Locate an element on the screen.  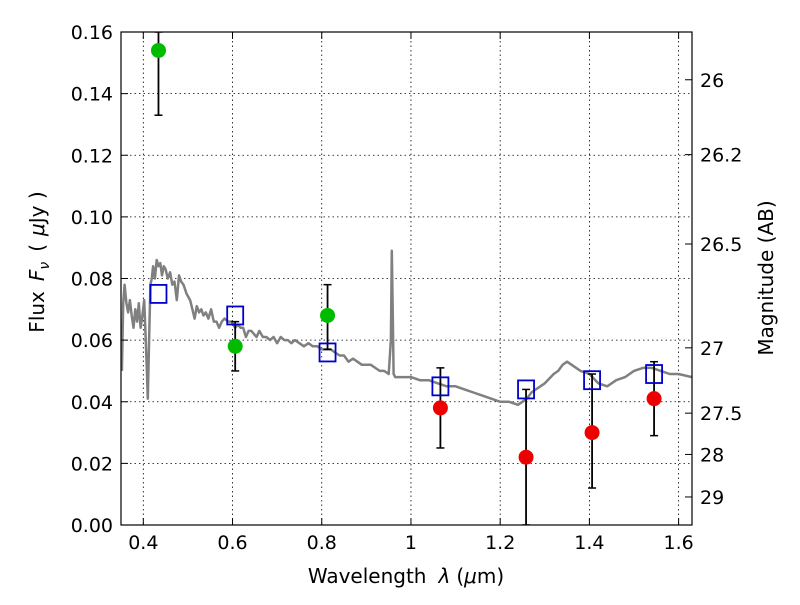
y2-tick-label: 26 is located at coordinates (712, 81).